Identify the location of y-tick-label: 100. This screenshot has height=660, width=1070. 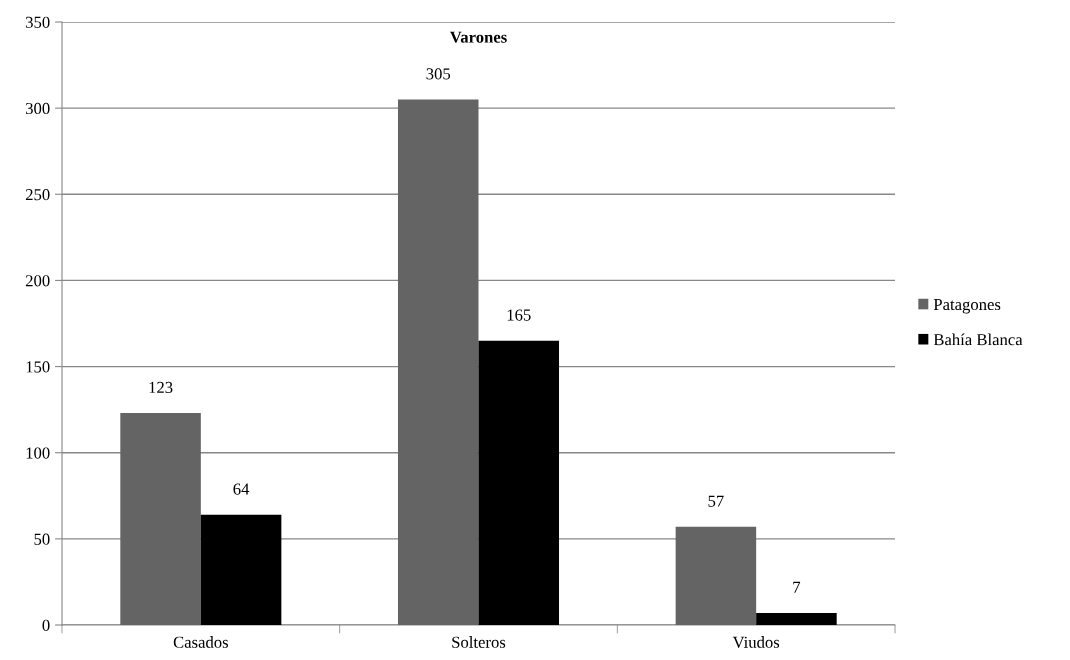
(38, 453).